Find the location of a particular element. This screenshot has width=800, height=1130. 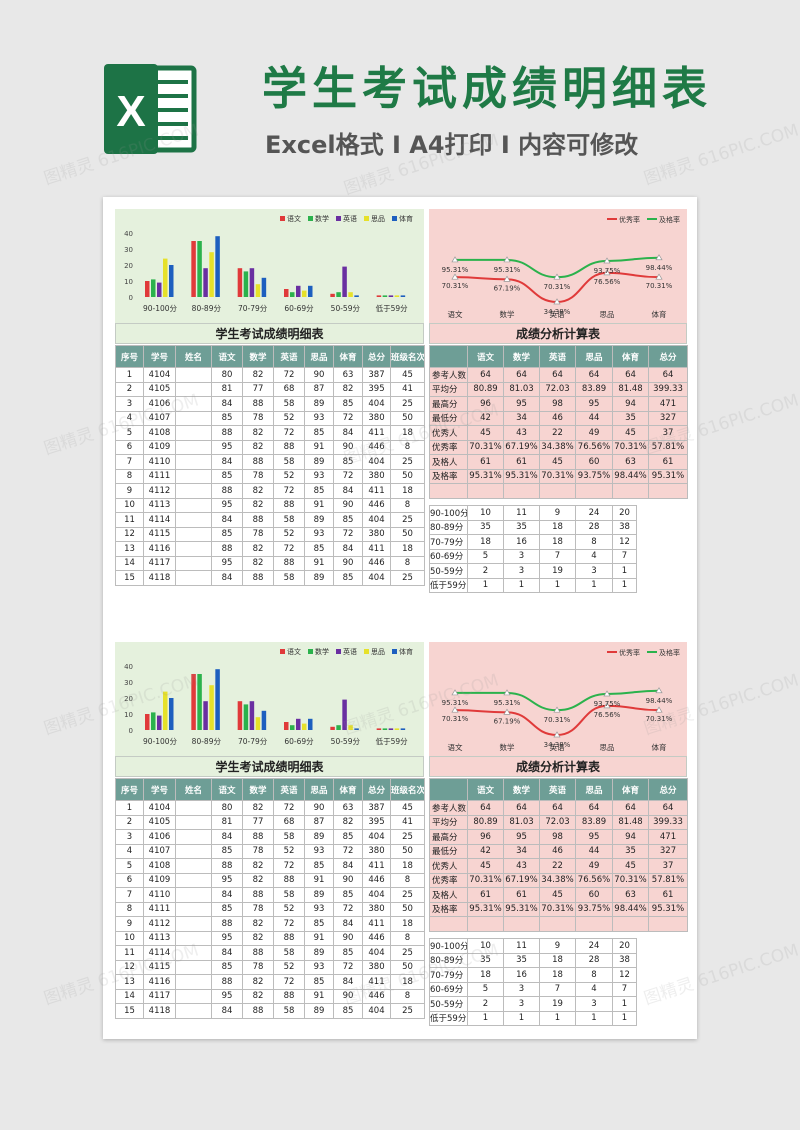

distribution-cell: 20 is located at coordinates (624, 513).